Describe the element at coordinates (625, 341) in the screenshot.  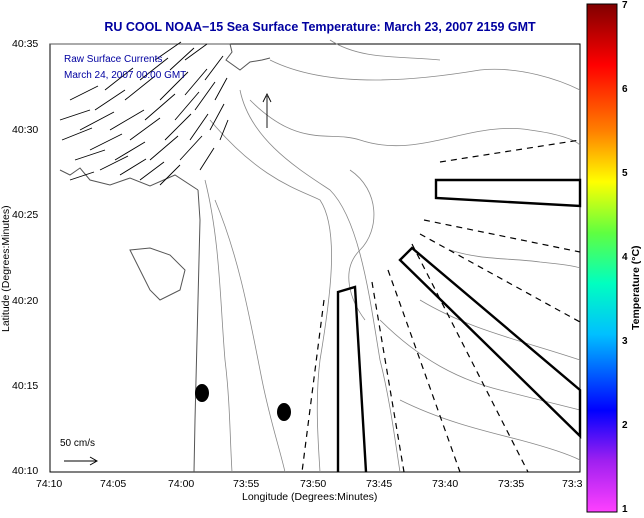
I see `colorbar-tick: 3` at that location.